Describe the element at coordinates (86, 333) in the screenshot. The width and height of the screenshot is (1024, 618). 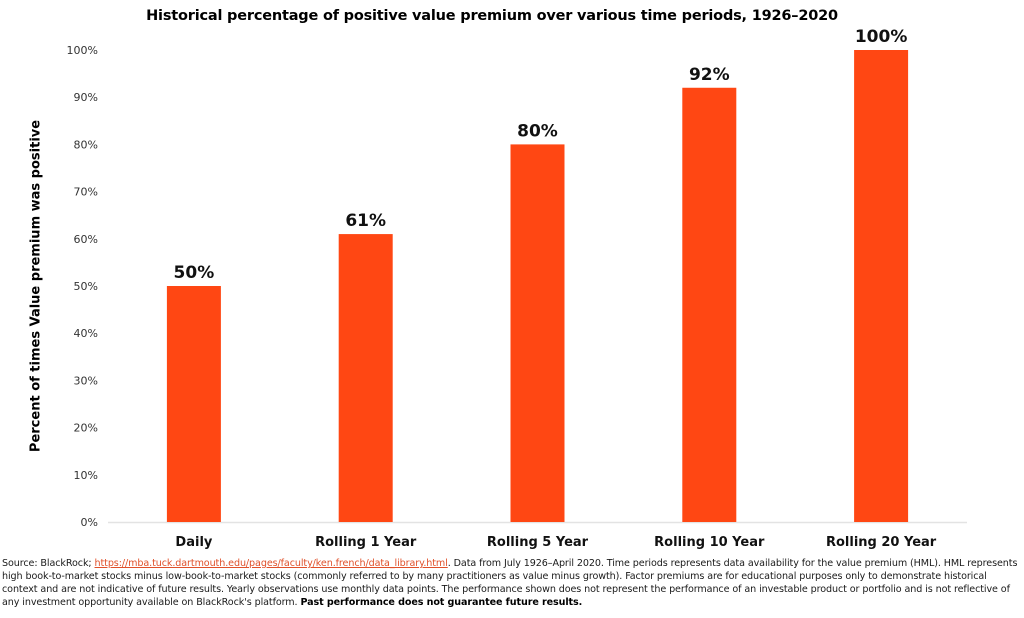
I see `y-tick-label: 40%` at that location.